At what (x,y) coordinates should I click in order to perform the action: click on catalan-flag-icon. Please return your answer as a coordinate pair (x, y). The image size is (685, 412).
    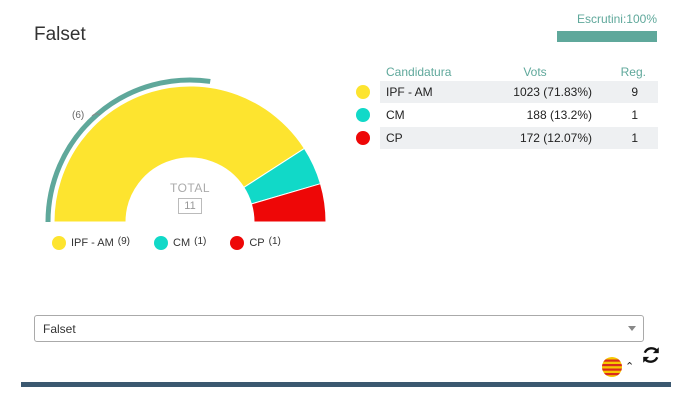
    Looking at the image, I should click on (612, 367).